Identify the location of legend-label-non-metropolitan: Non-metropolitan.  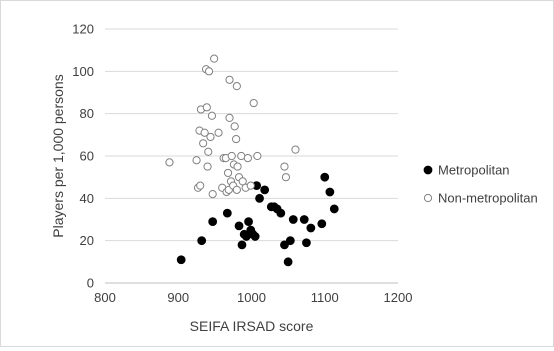
(488, 198).